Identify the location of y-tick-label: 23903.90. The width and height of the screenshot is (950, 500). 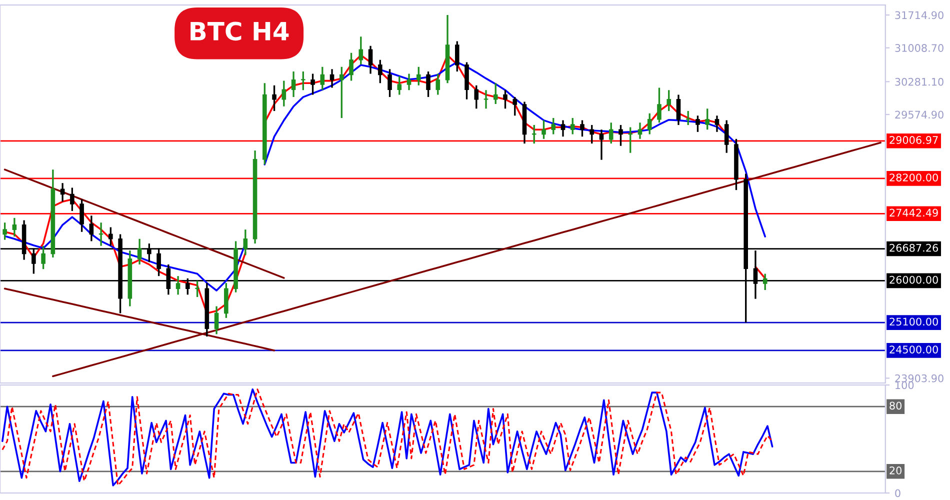
(919, 378).